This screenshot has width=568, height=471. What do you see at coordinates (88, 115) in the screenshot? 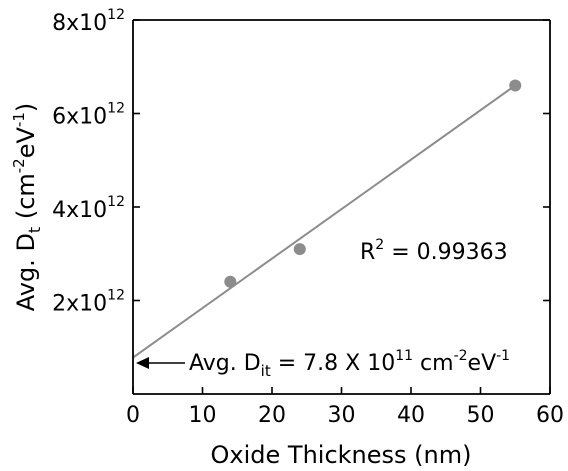
I see `y-tick-label-6: 6x10¹²` at bounding box center [88, 115].